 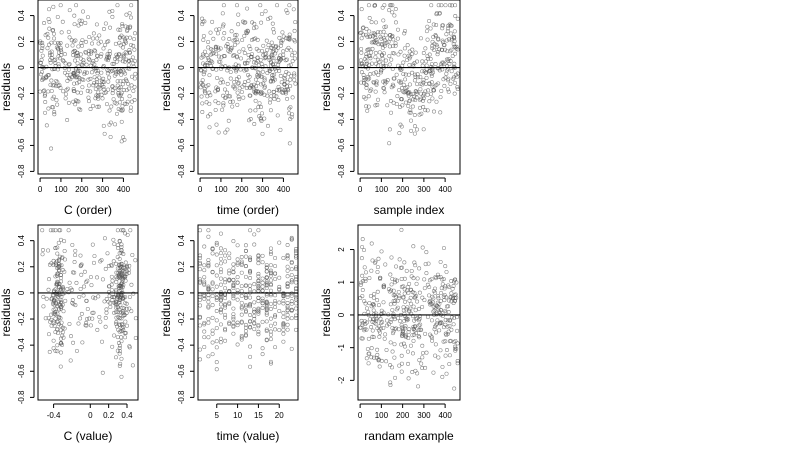 What do you see at coordinates (103, 189) in the screenshot?
I see `x-tick-label: 300` at bounding box center [103, 189].